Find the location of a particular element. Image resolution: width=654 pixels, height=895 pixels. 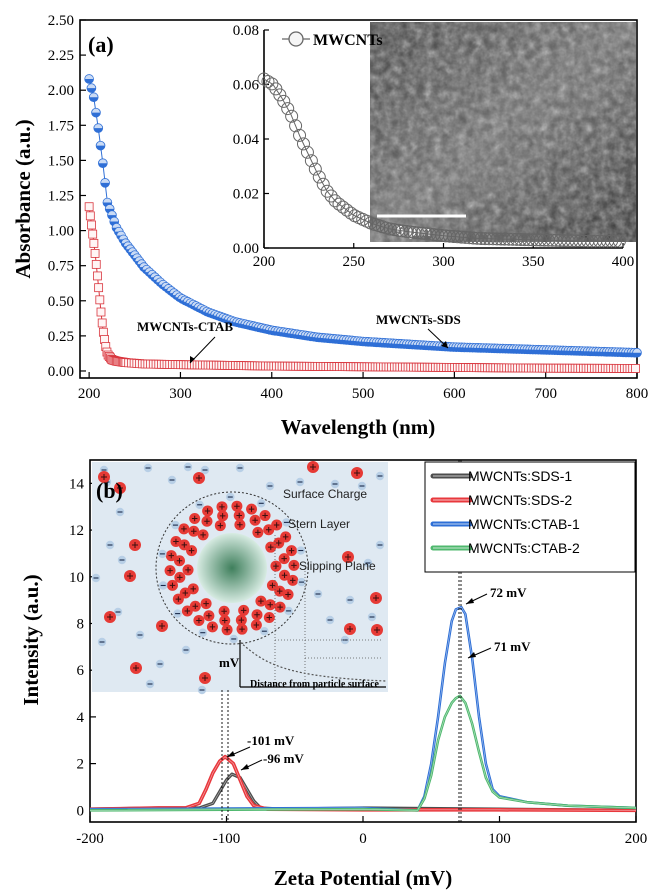

a-y-tick-label: 1.50 is located at coordinates (61, 161).